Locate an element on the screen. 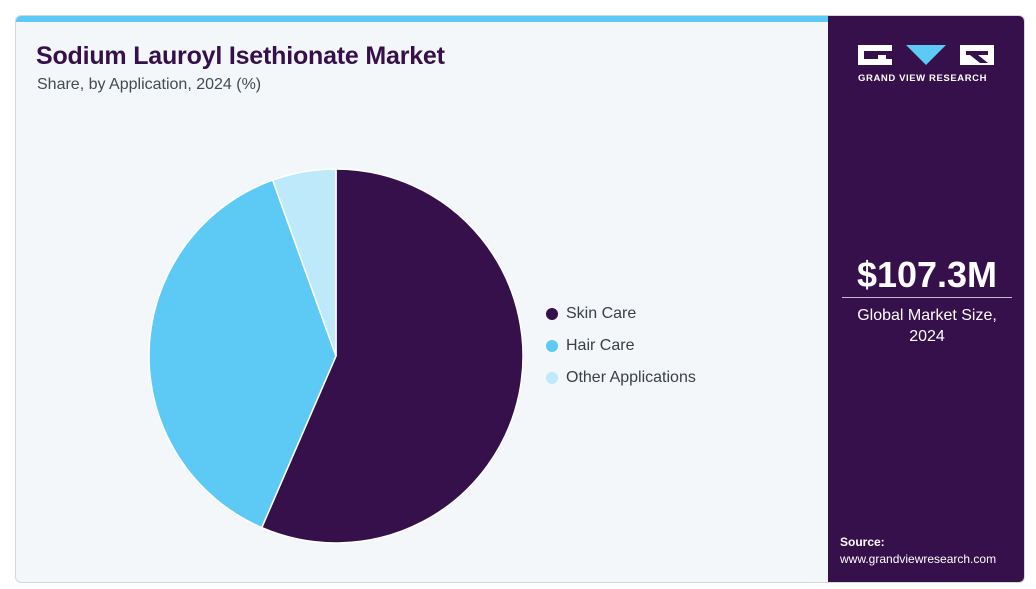  legend-item-hair-care: Hair Care is located at coordinates (621, 346).